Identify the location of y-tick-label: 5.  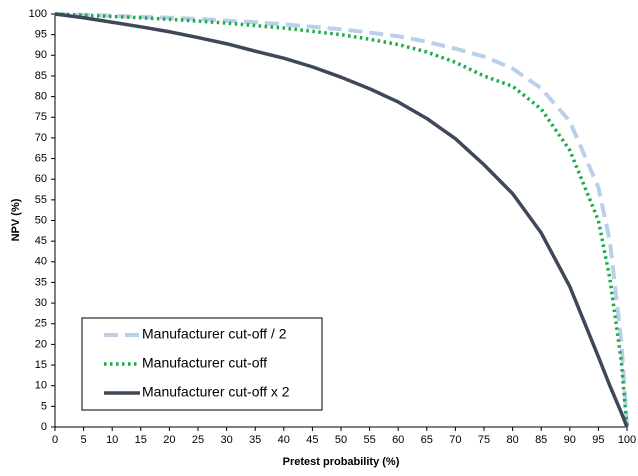
(44, 406).